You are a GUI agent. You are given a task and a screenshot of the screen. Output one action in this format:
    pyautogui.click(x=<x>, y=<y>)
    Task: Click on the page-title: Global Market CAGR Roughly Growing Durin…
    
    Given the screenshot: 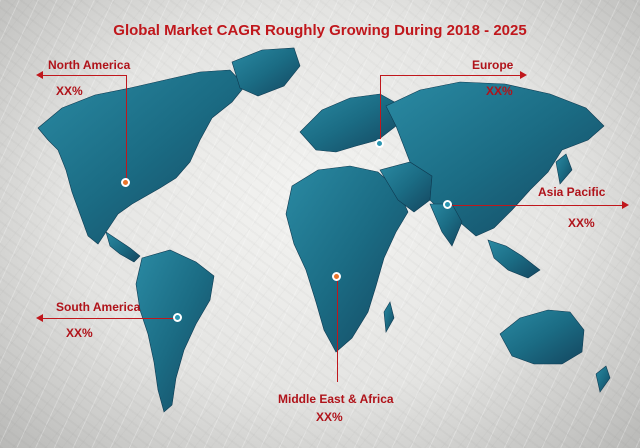 What is the action you would take?
    pyautogui.click(x=320, y=30)
    